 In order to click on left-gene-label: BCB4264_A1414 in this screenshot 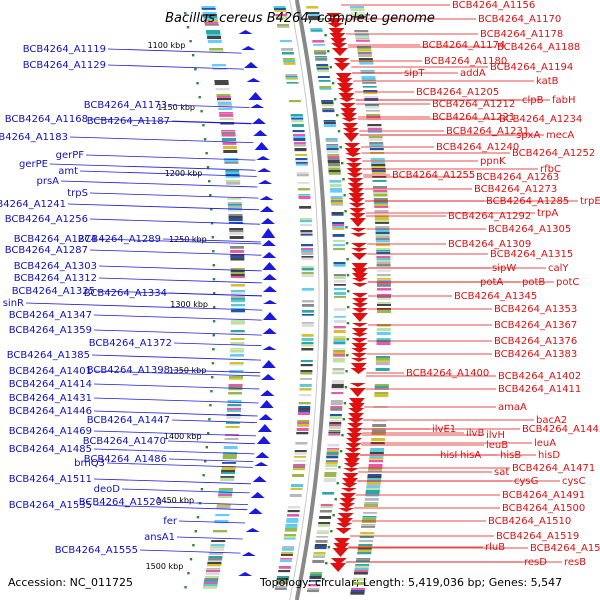, I will do `click(50, 384)`.